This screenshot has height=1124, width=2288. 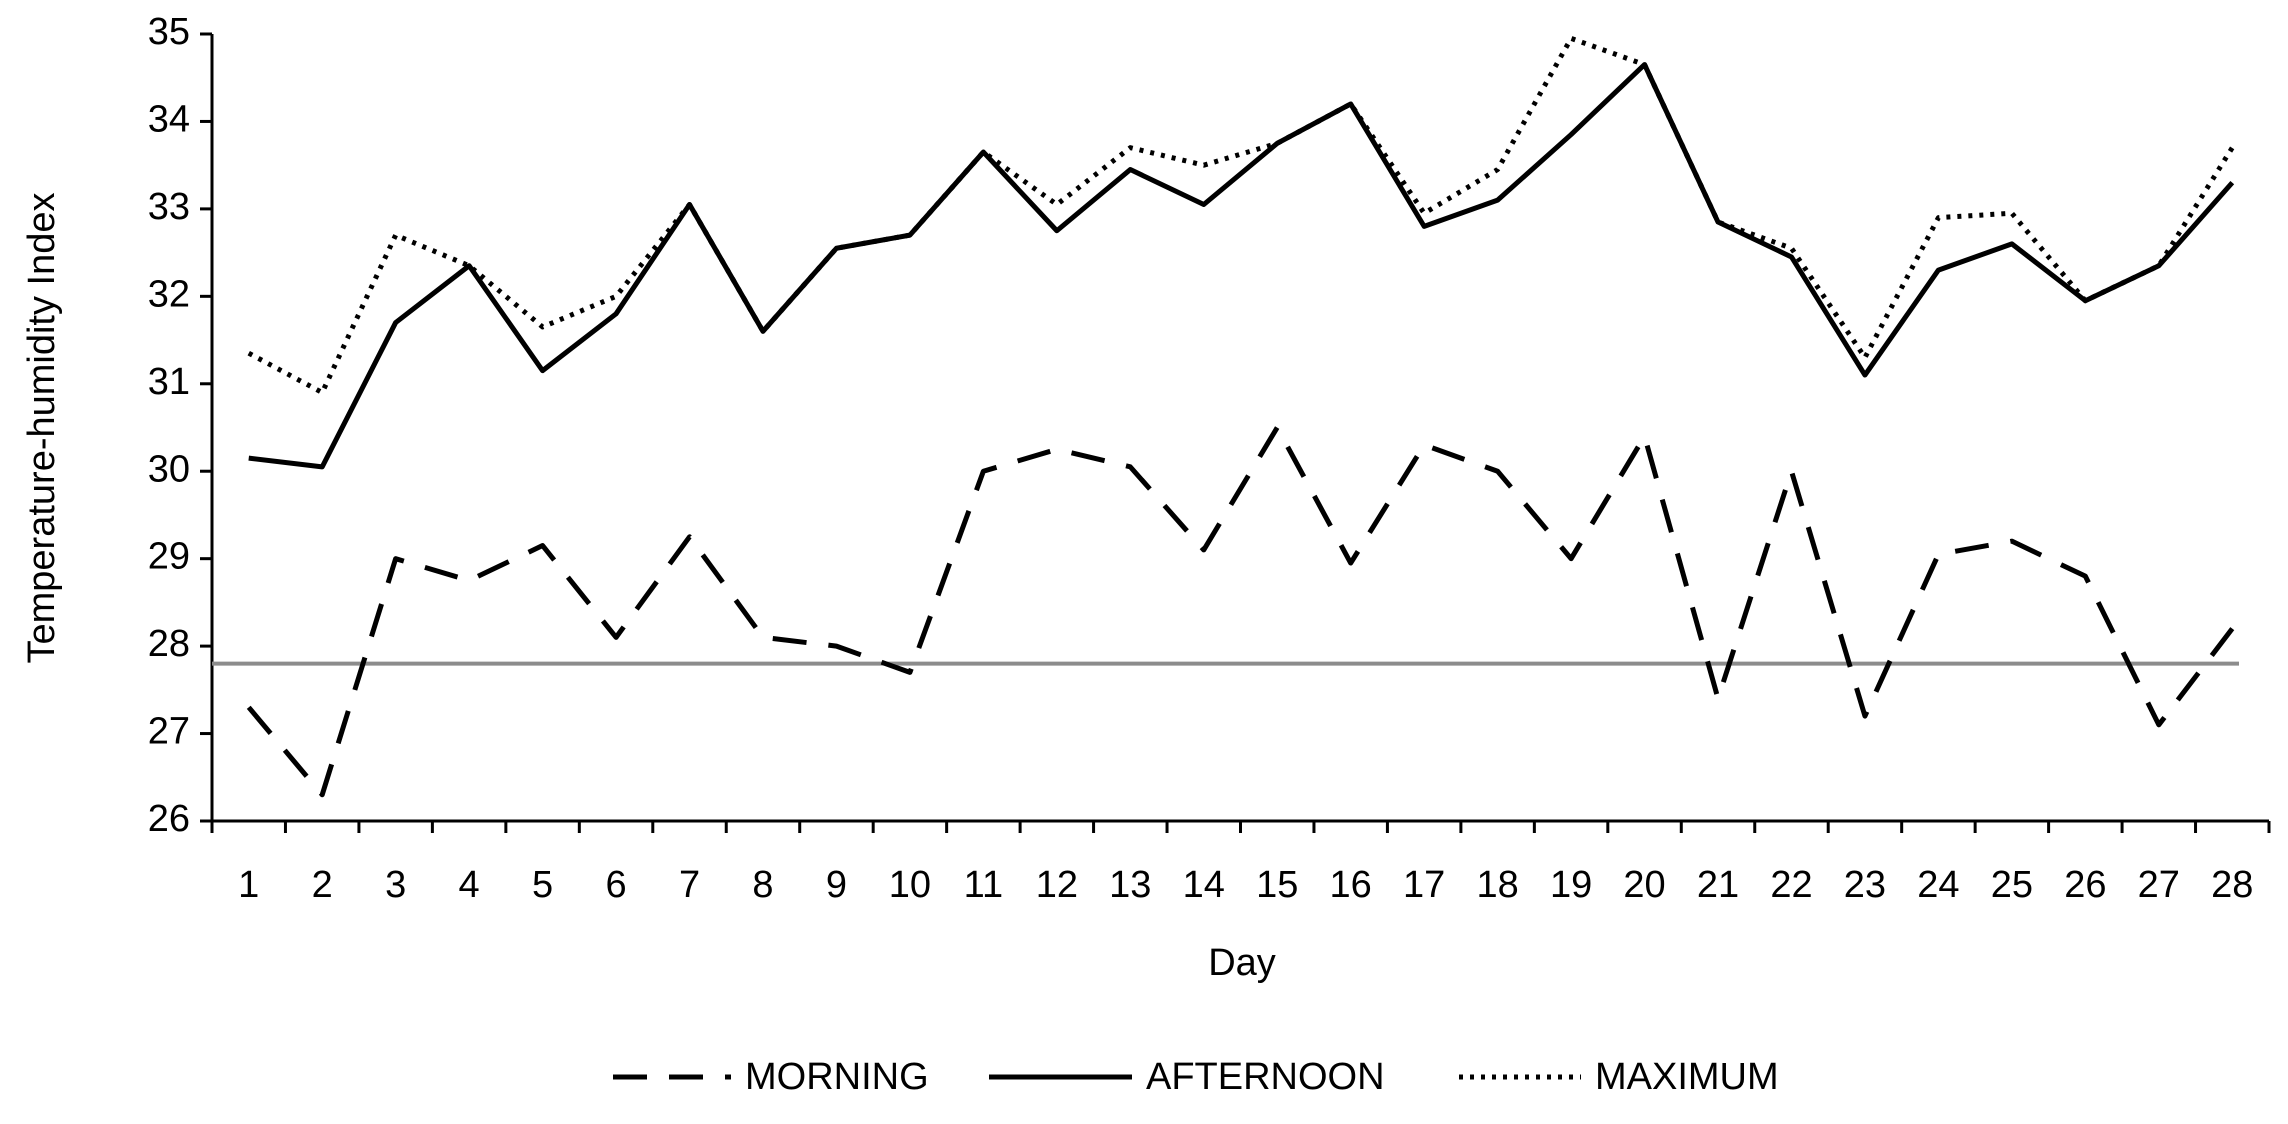 I want to click on x-axis-title: Day, so click(x=1242, y=963).